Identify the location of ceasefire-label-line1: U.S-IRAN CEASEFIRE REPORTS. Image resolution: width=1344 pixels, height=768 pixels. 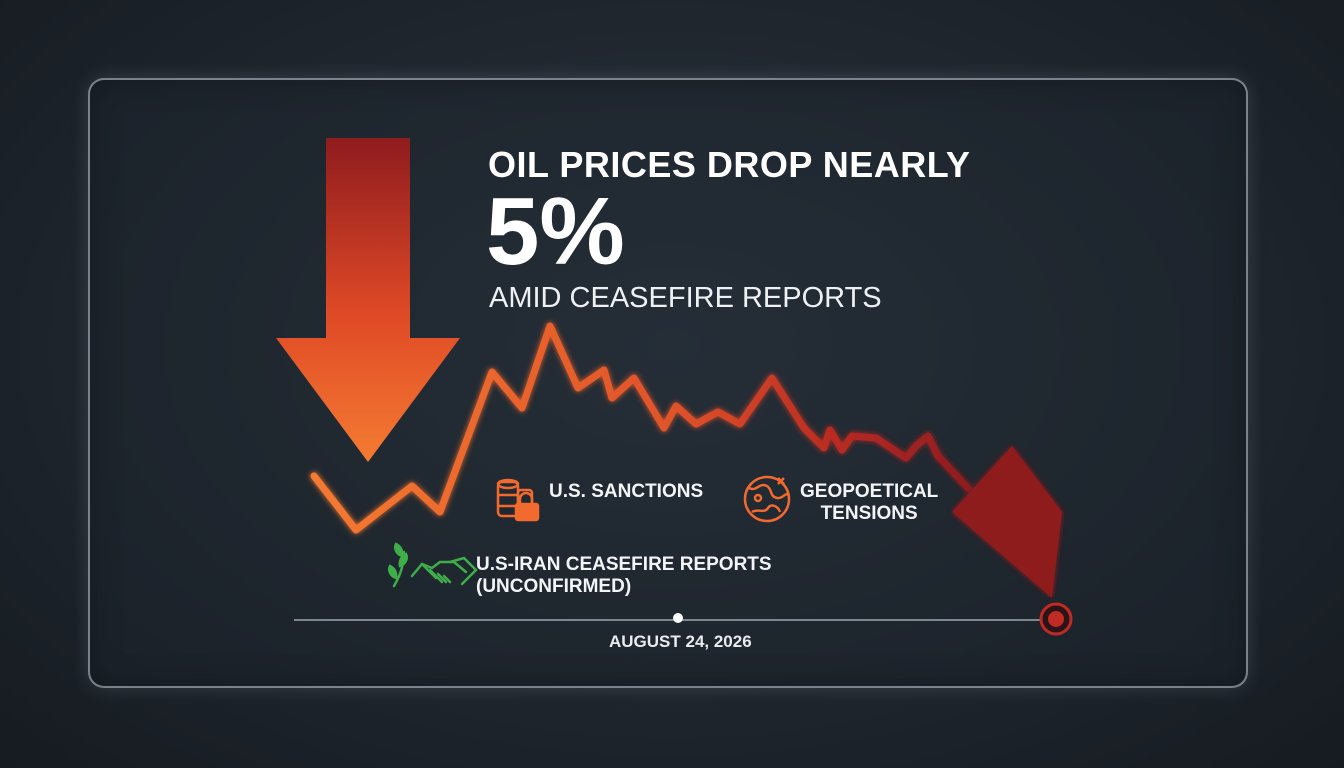
(624, 564).